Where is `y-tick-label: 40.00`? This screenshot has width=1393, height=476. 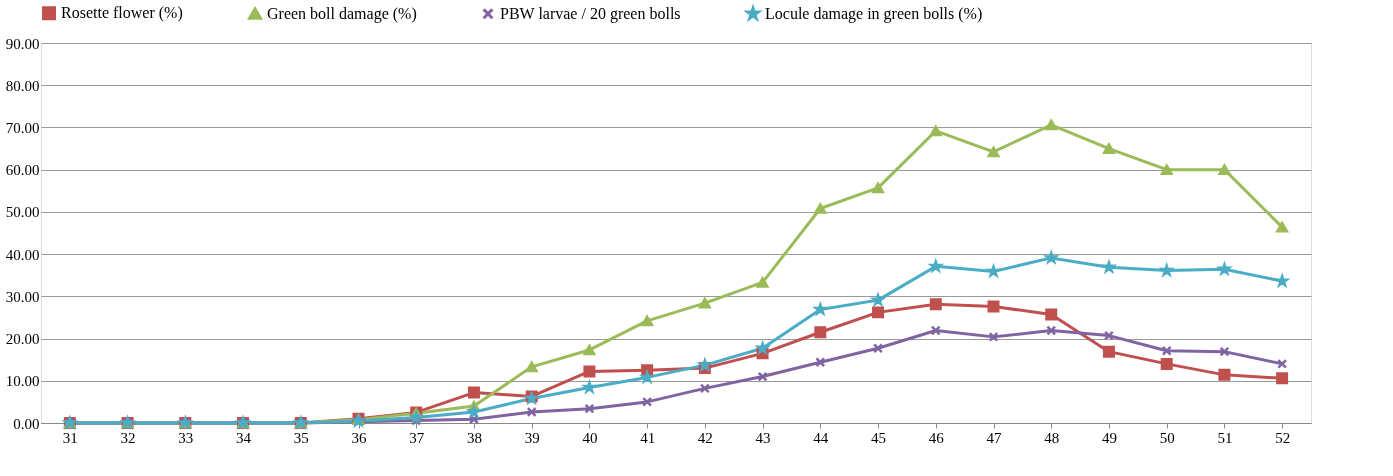 y-tick-label: 40.00 is located at coordinates (22, 254).